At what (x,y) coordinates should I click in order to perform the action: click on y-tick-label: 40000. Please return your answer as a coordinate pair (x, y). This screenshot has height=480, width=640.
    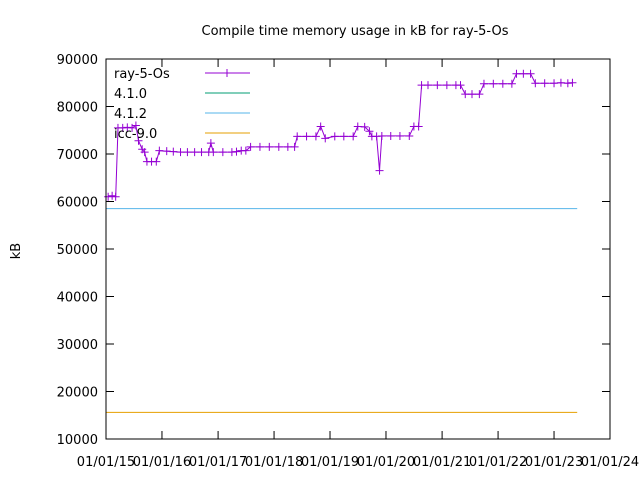
    Looking at the image, I should click on (77, 298).